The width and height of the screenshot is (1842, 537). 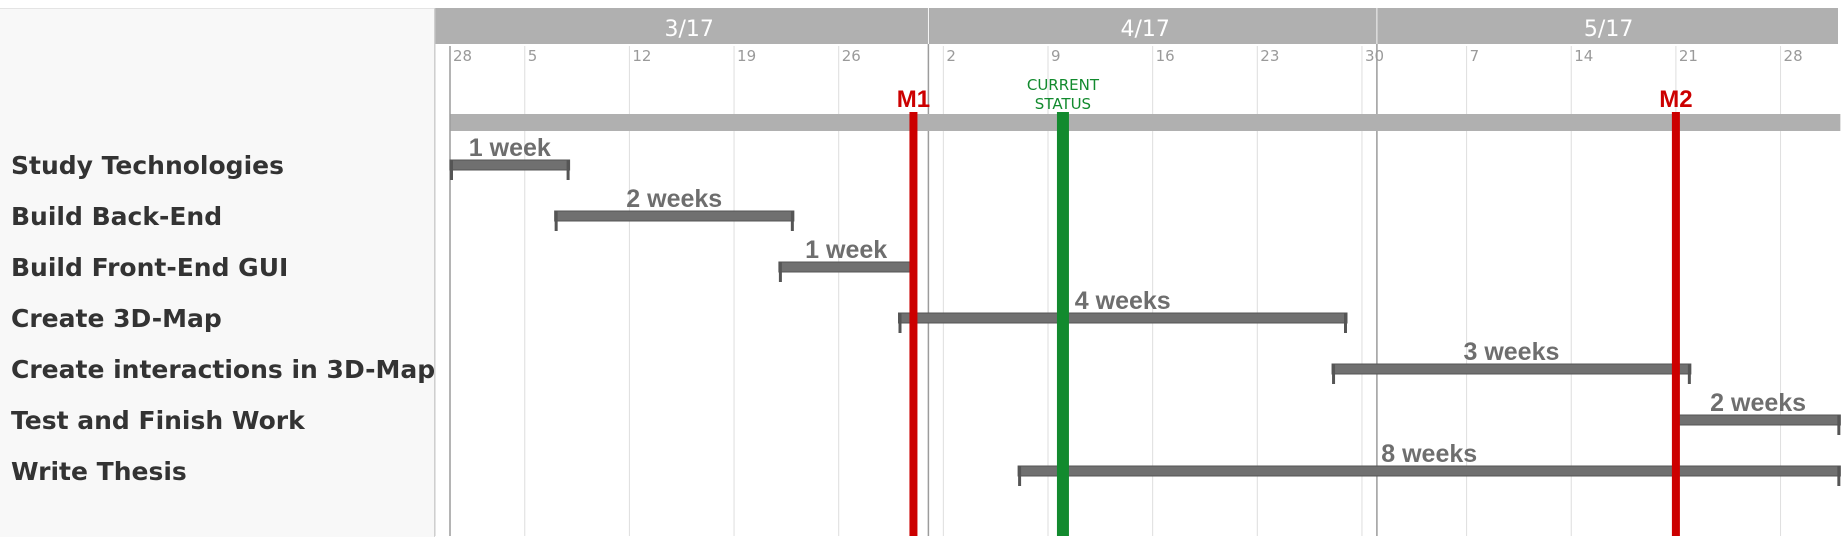 What do you see at coordinates (1144, 29) in the screenshot?
I see `month-label: 4/17` at bounding box center [1144, 29].